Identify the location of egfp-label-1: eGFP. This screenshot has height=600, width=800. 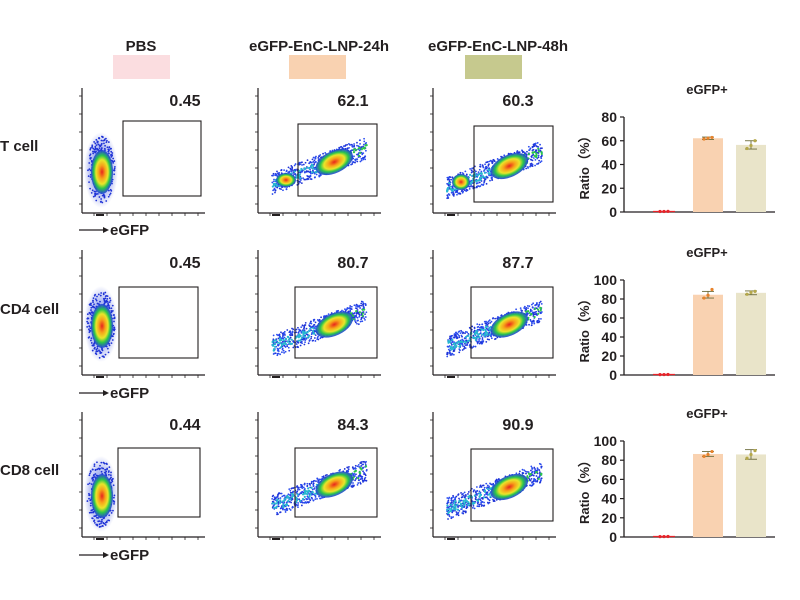
(129, 230).